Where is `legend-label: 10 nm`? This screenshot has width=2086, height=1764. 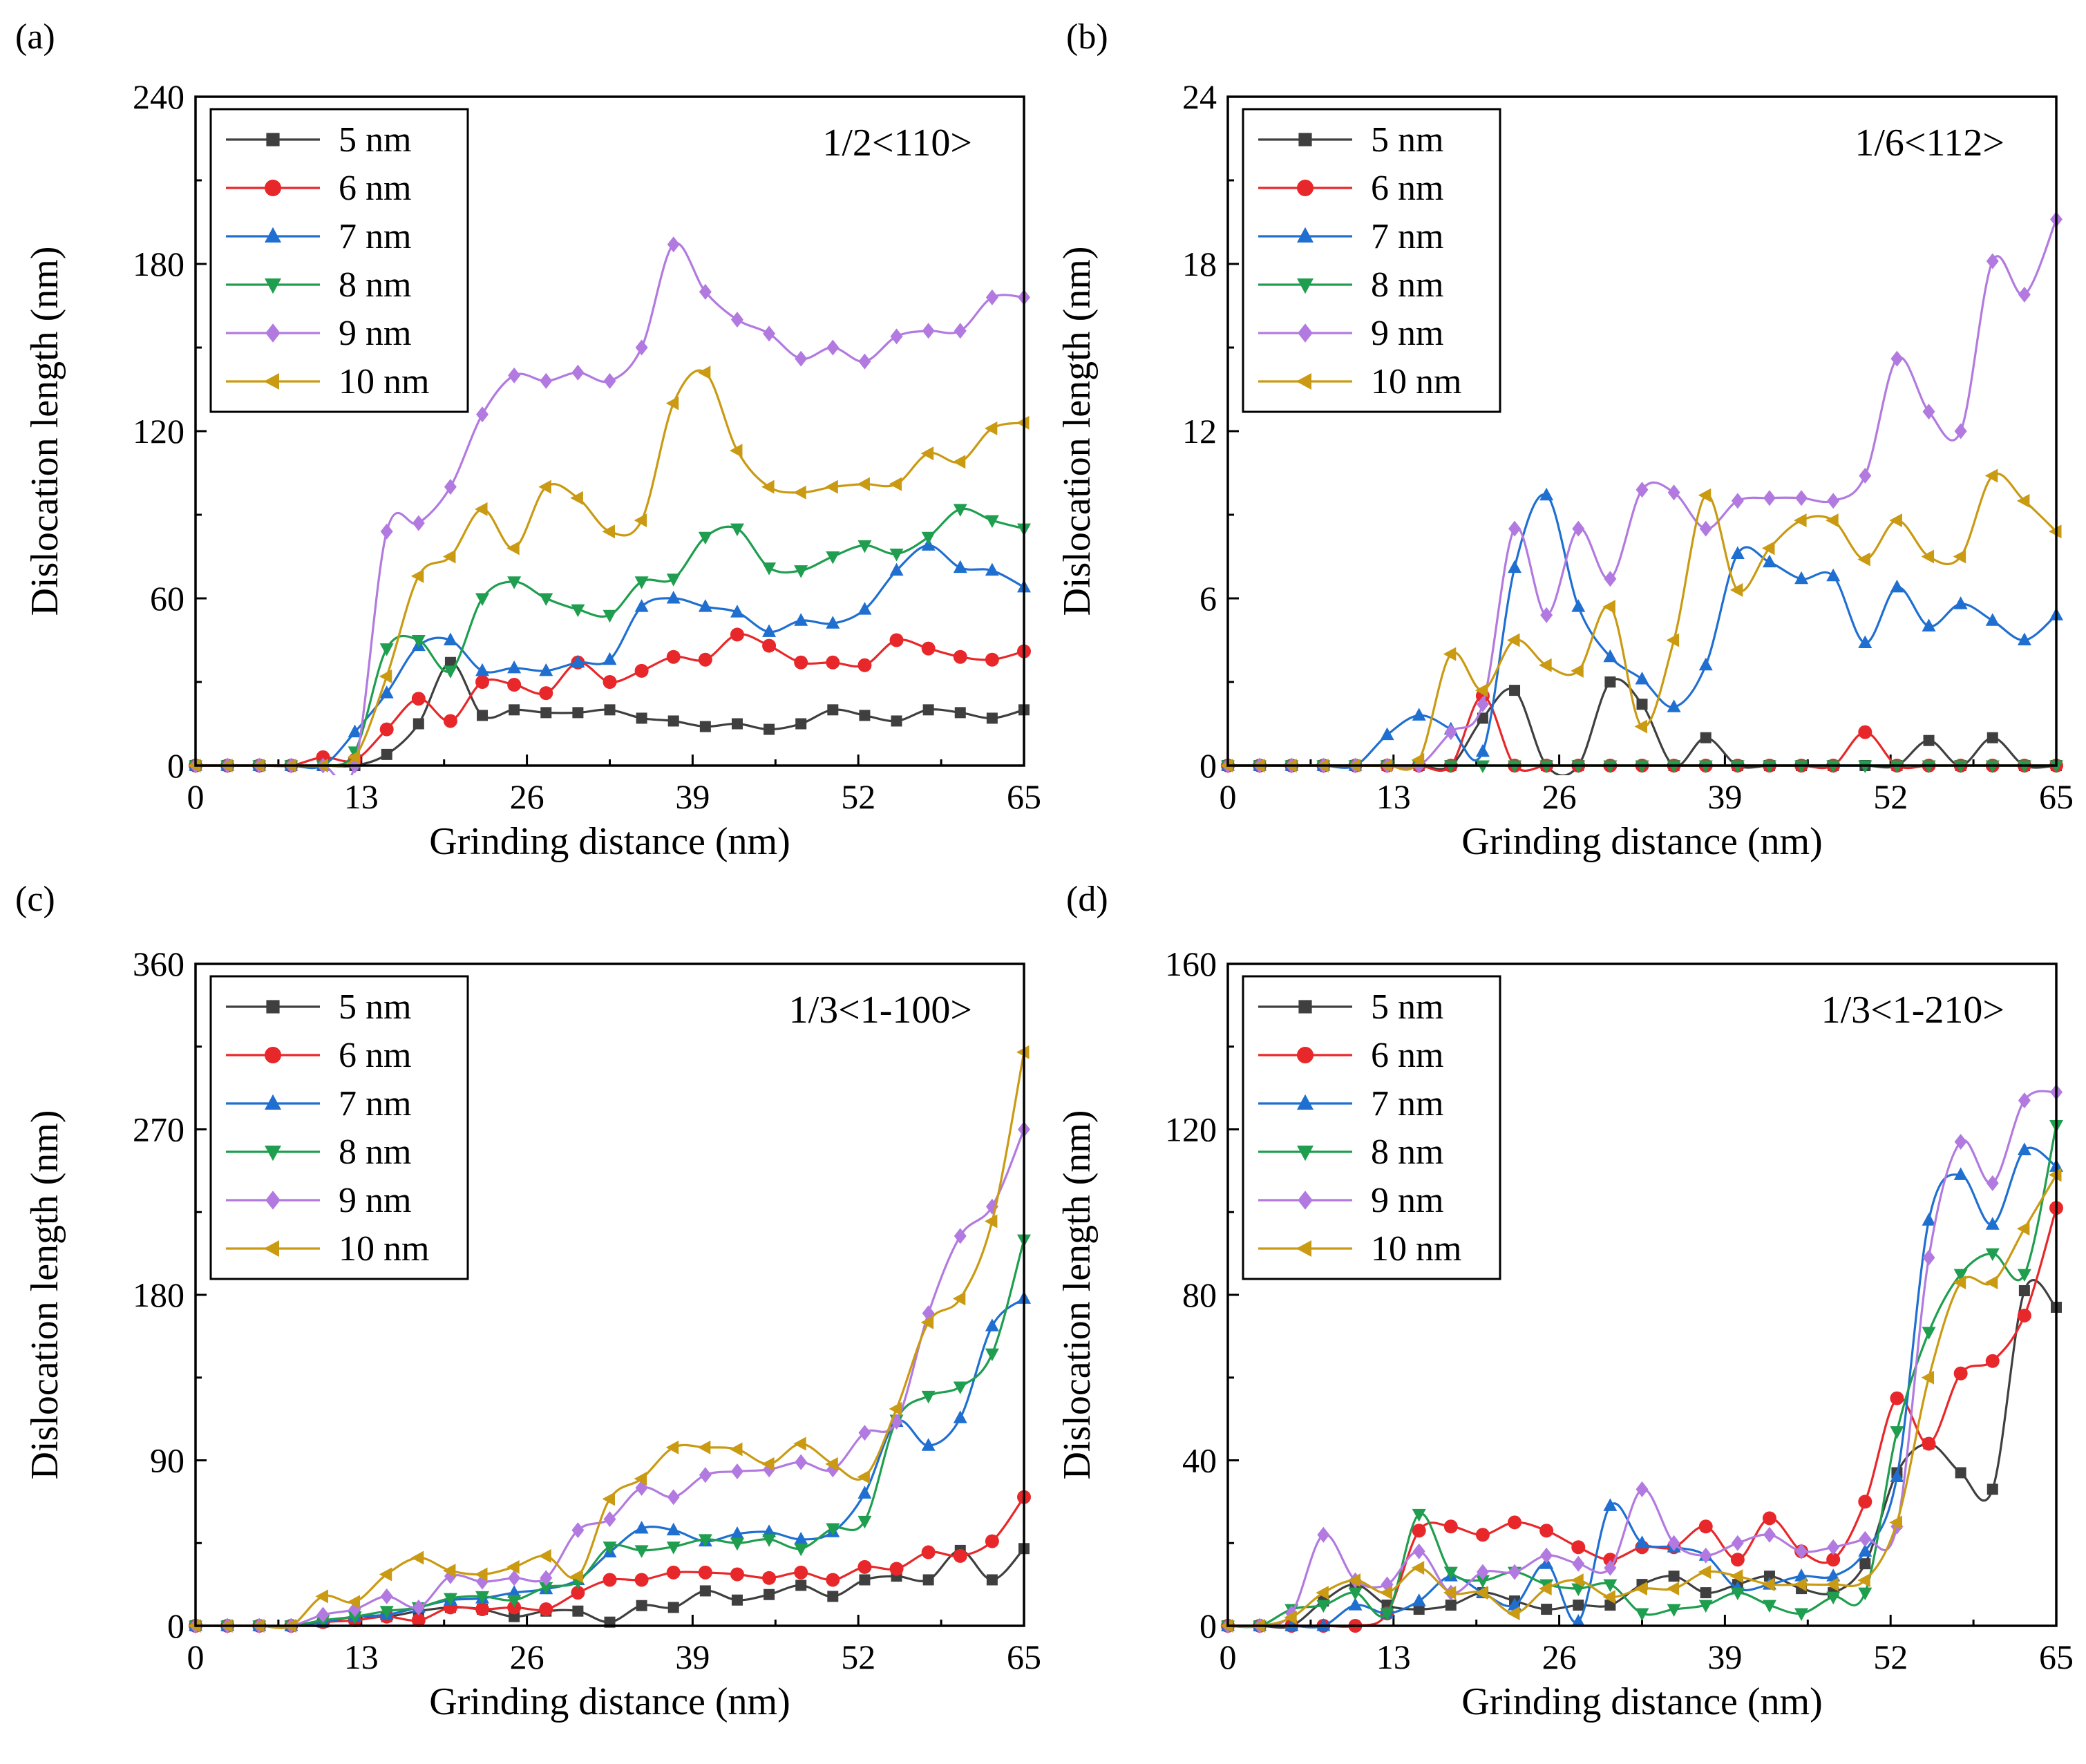
legend-label: 10 nm is located at coordinates (1416, 382).